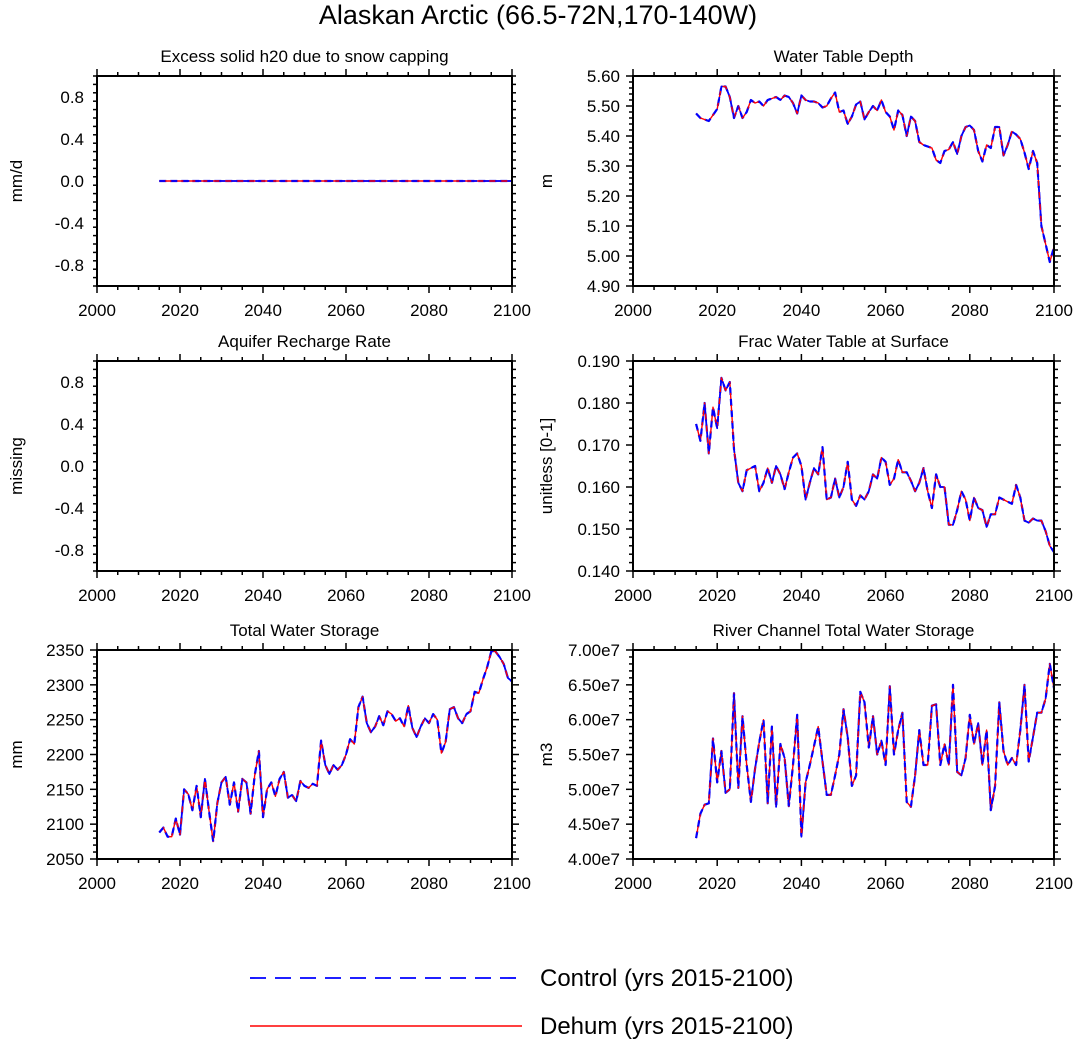 The image size is (1077, 1041). Describe the element at coordinates (65, 720) in the screenshot. I see `y-tick-label: 2250` at that location.